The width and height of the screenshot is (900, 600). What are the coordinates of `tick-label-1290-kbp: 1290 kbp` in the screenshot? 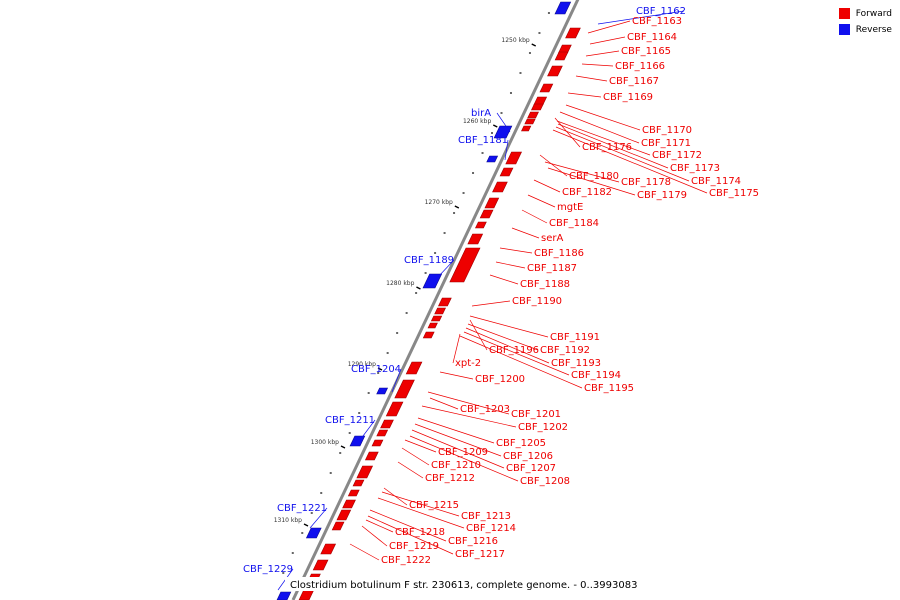 It's located at (362, 364).